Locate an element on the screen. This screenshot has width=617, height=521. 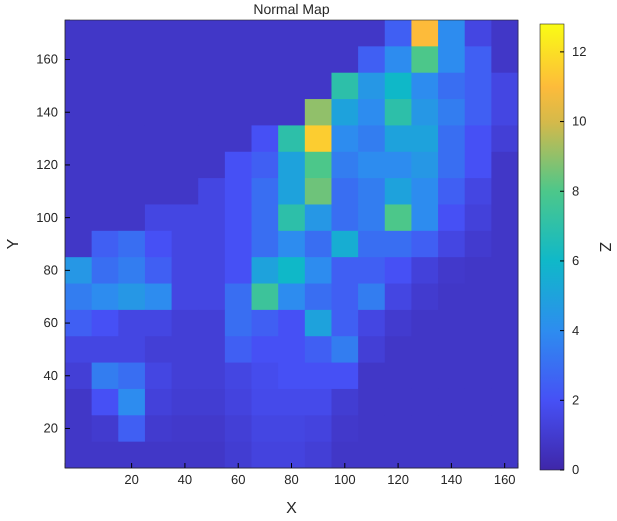
color-bar-label: 0 is located at coordinates (576, 470).